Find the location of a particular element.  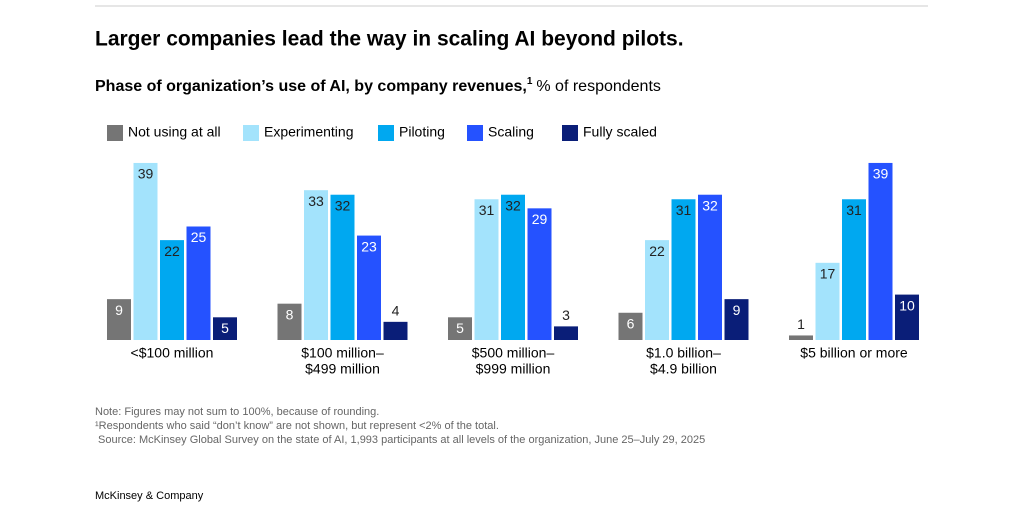

footnote-mark: 1 is located at coordinates (530, 81).